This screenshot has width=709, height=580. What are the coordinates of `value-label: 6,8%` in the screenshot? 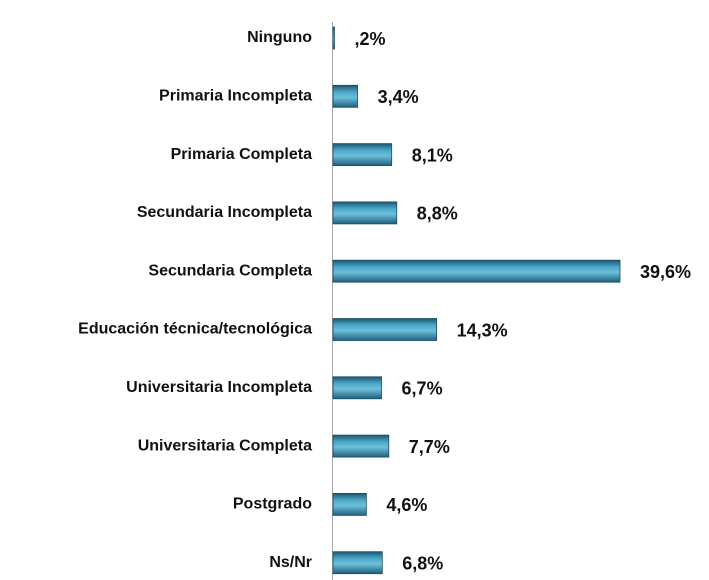 It's located at (422, 563).